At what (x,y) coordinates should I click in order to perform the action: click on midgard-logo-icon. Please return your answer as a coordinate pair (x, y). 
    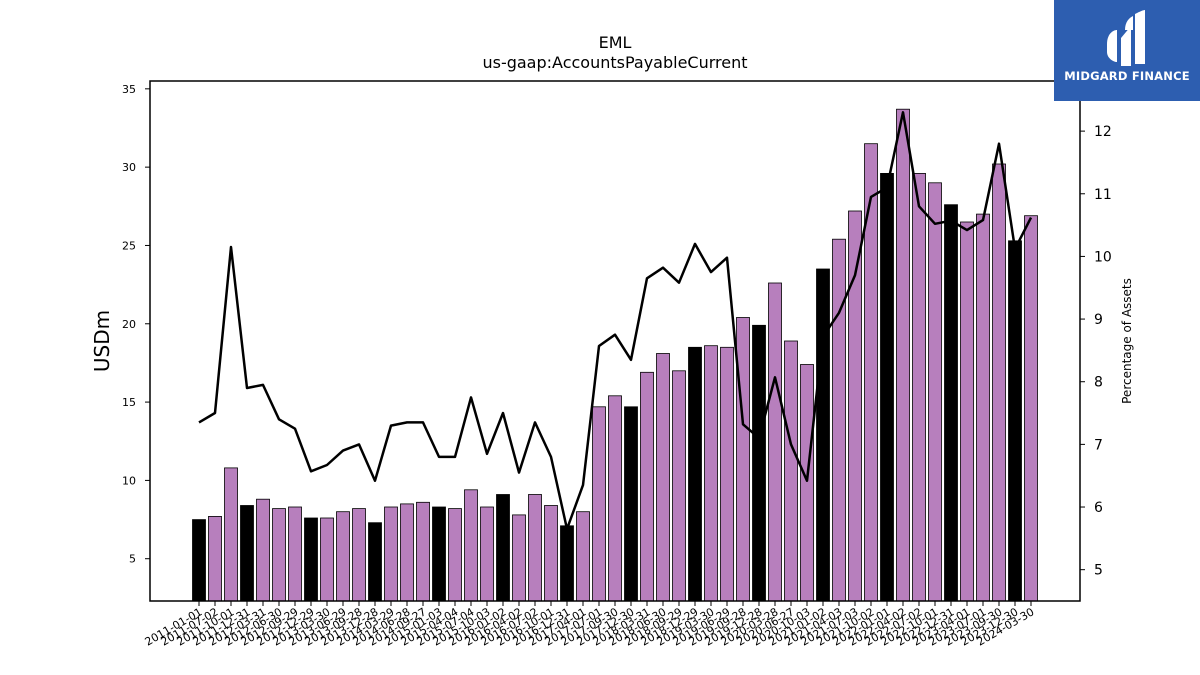
    Looking at the image, I should click on (1126, 38).